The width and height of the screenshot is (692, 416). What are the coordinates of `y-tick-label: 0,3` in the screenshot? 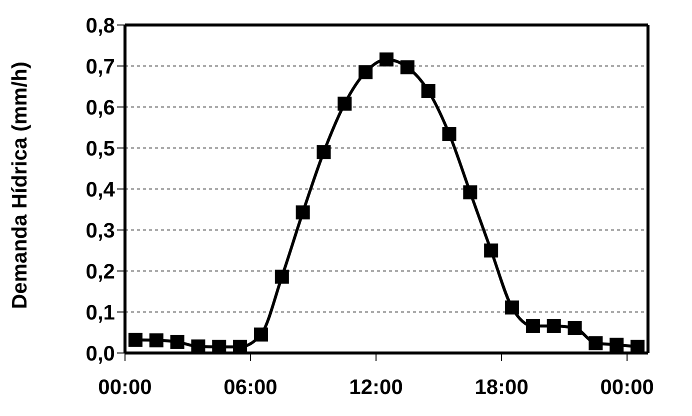 It's located at (100, 230).